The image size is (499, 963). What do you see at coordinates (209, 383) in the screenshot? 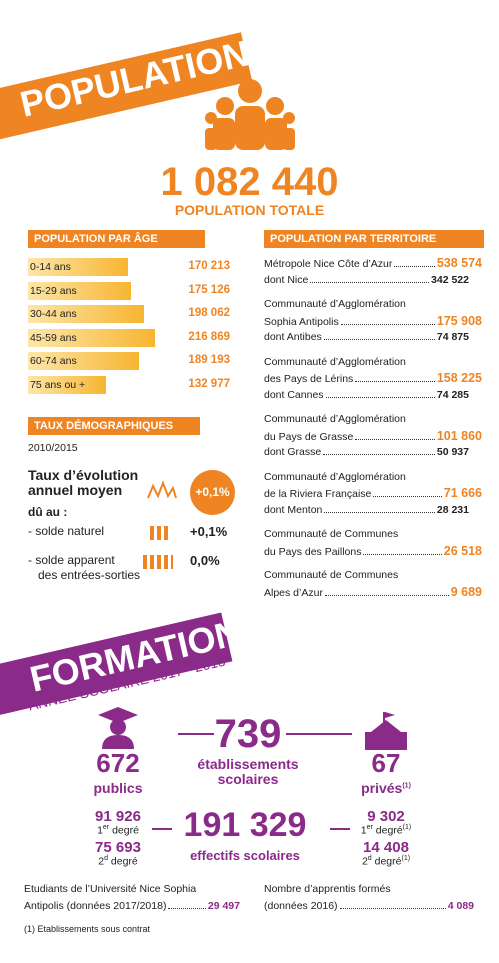
I see `age-value: 132 977` at bounding box center [209, 383].